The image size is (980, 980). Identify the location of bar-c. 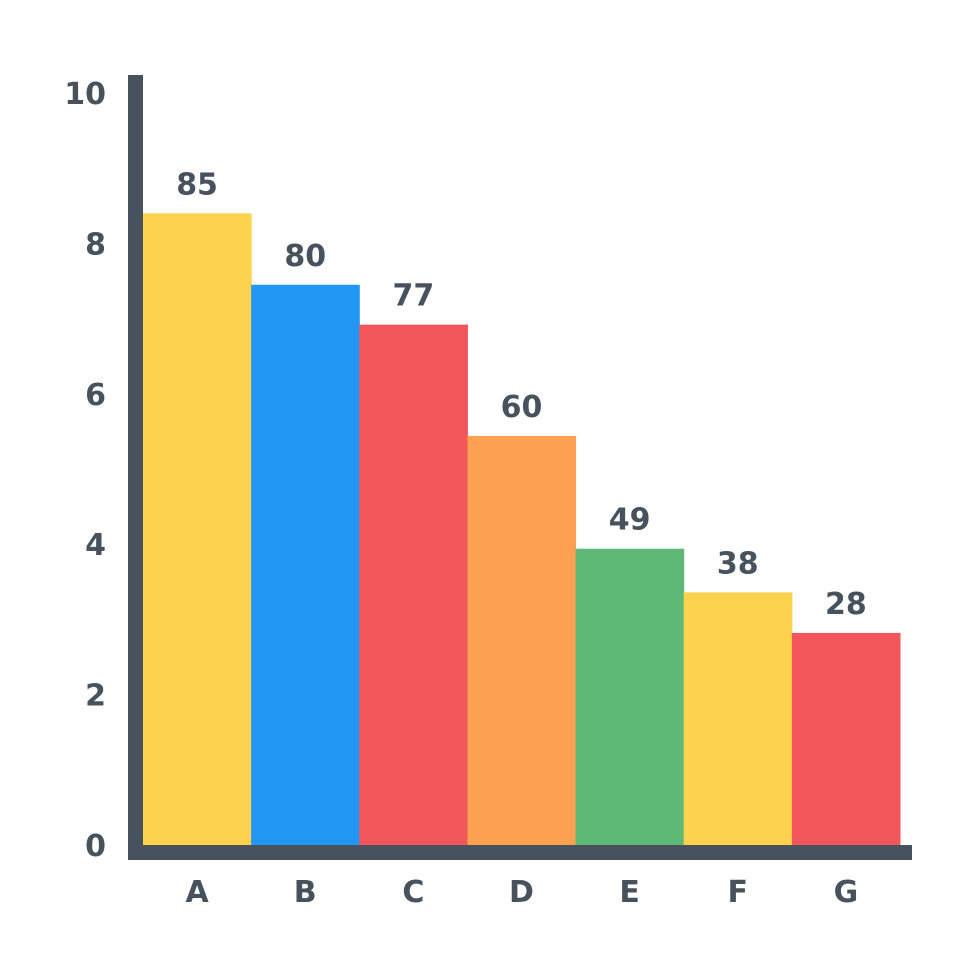
(413, 585).